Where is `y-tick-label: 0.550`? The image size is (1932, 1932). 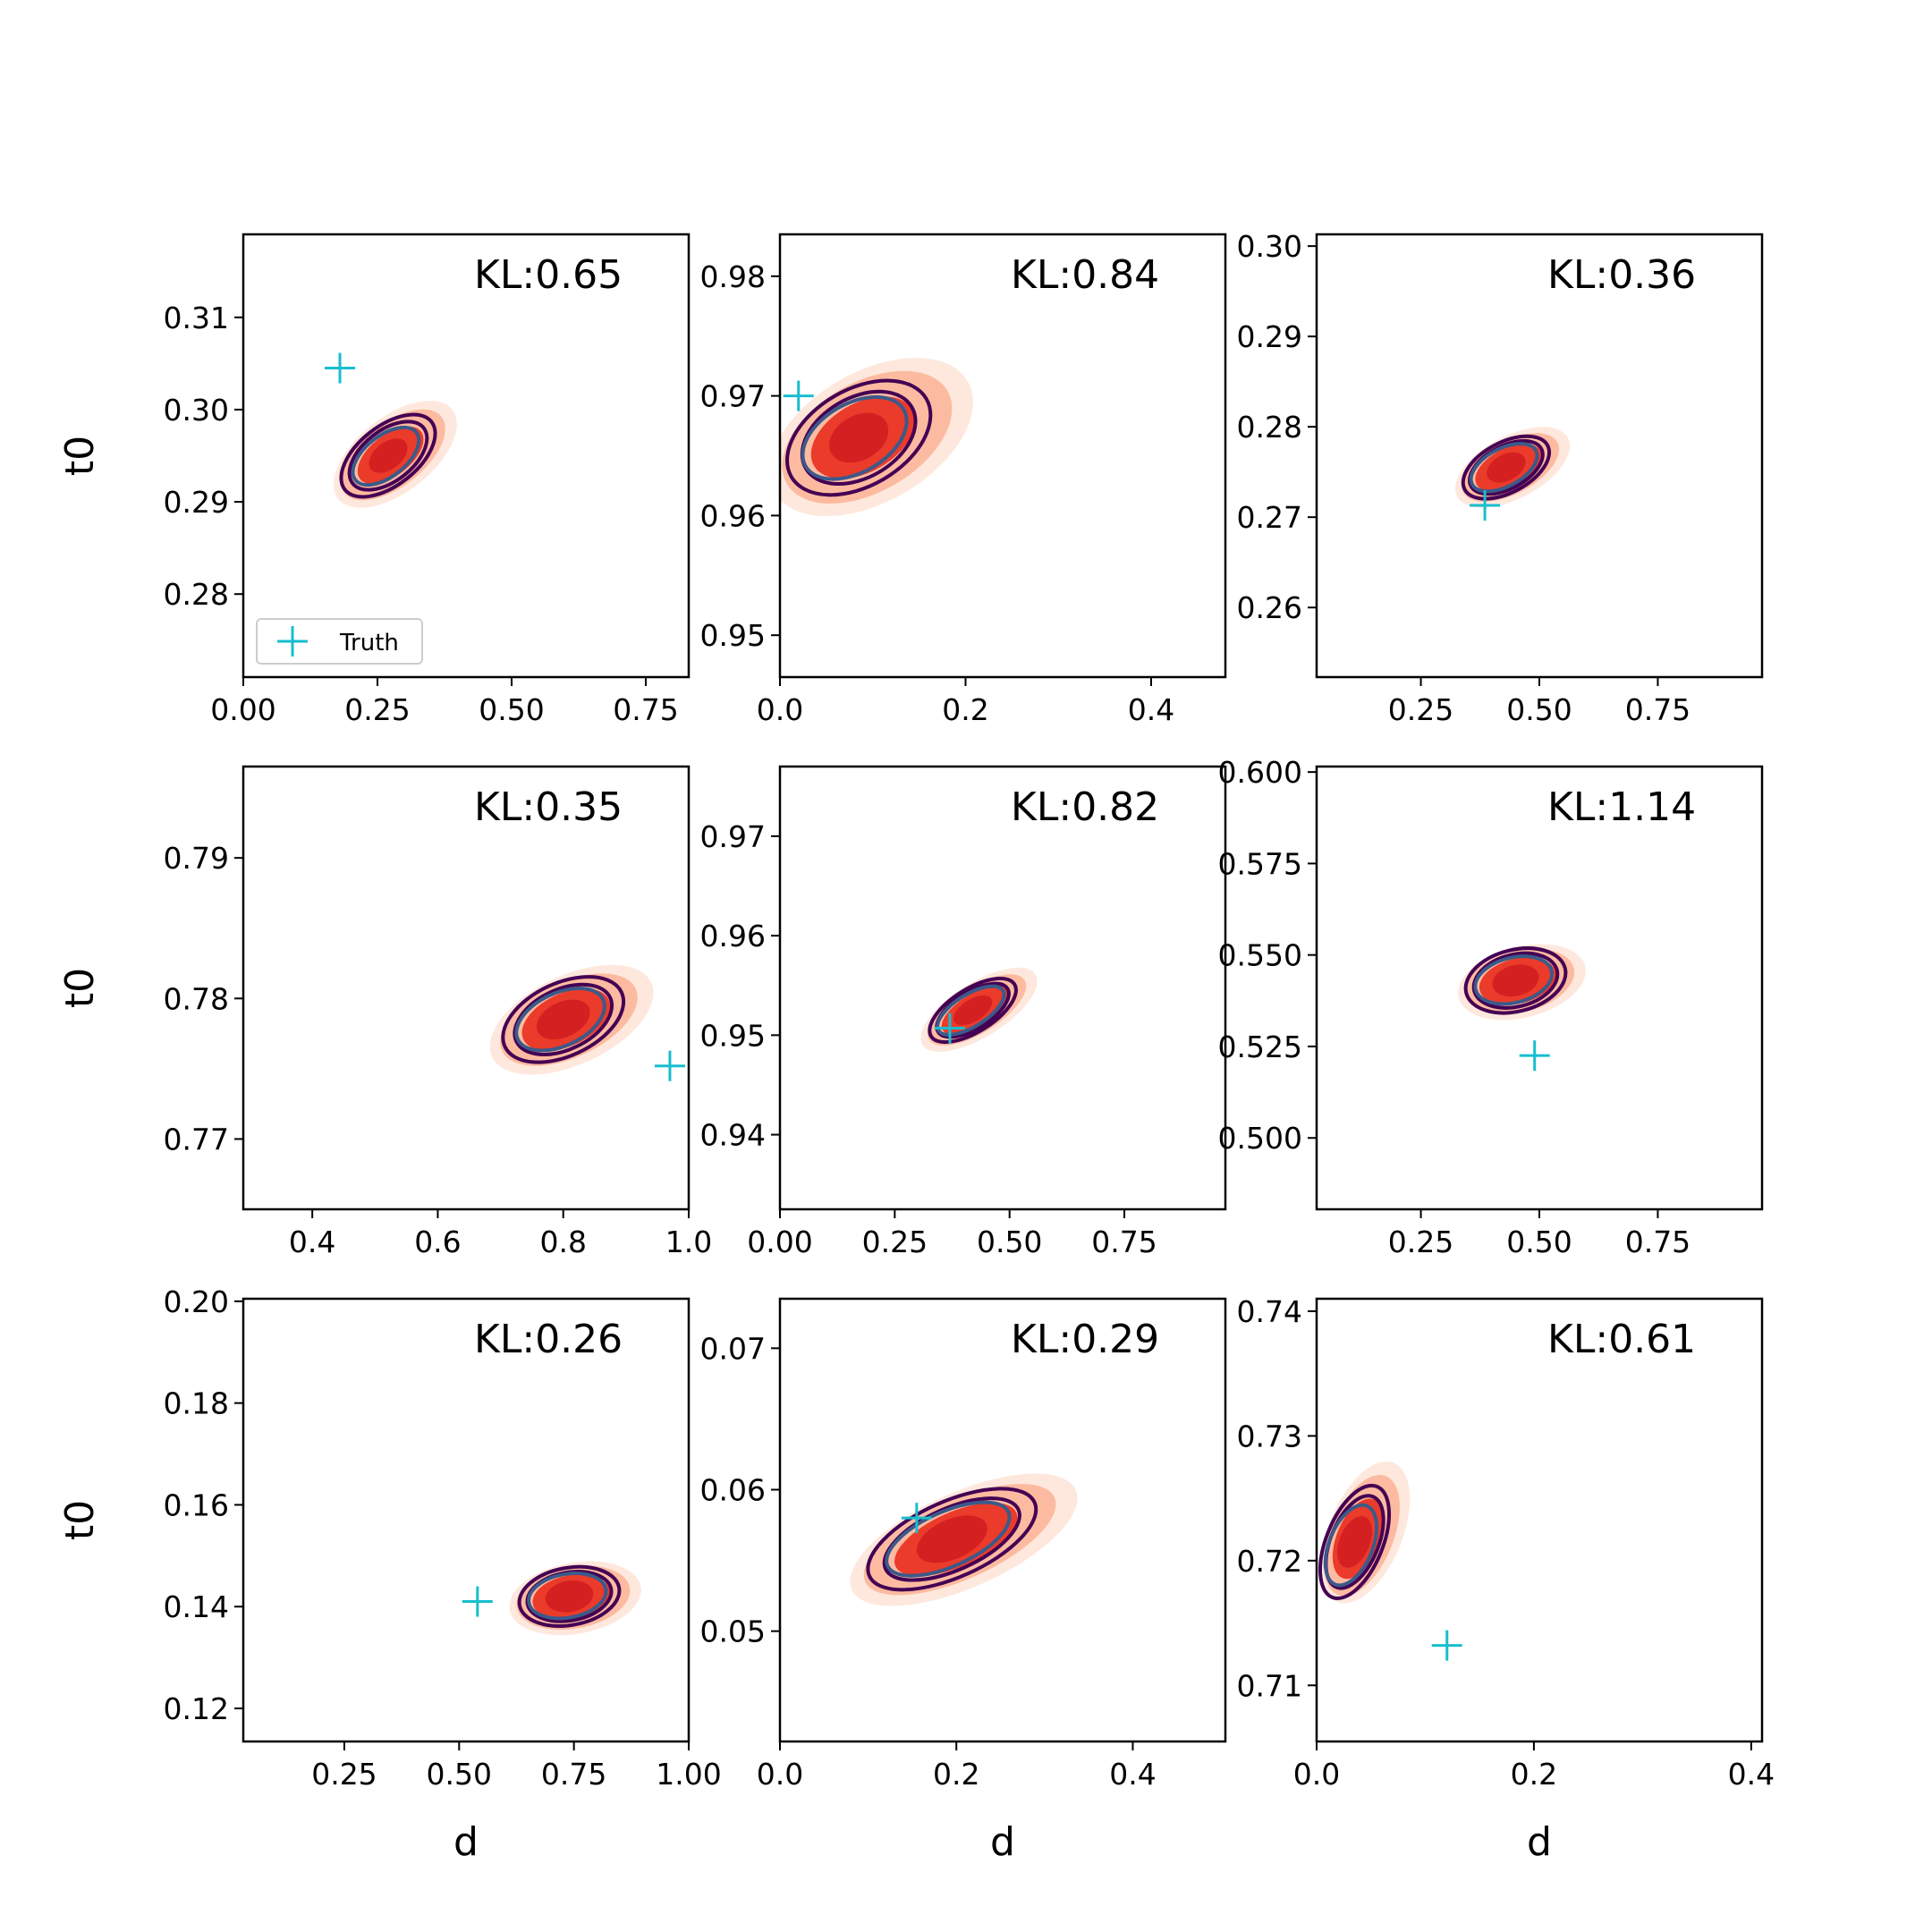 y-tick-label: 0.550 is located at coordinates (1260, 955).